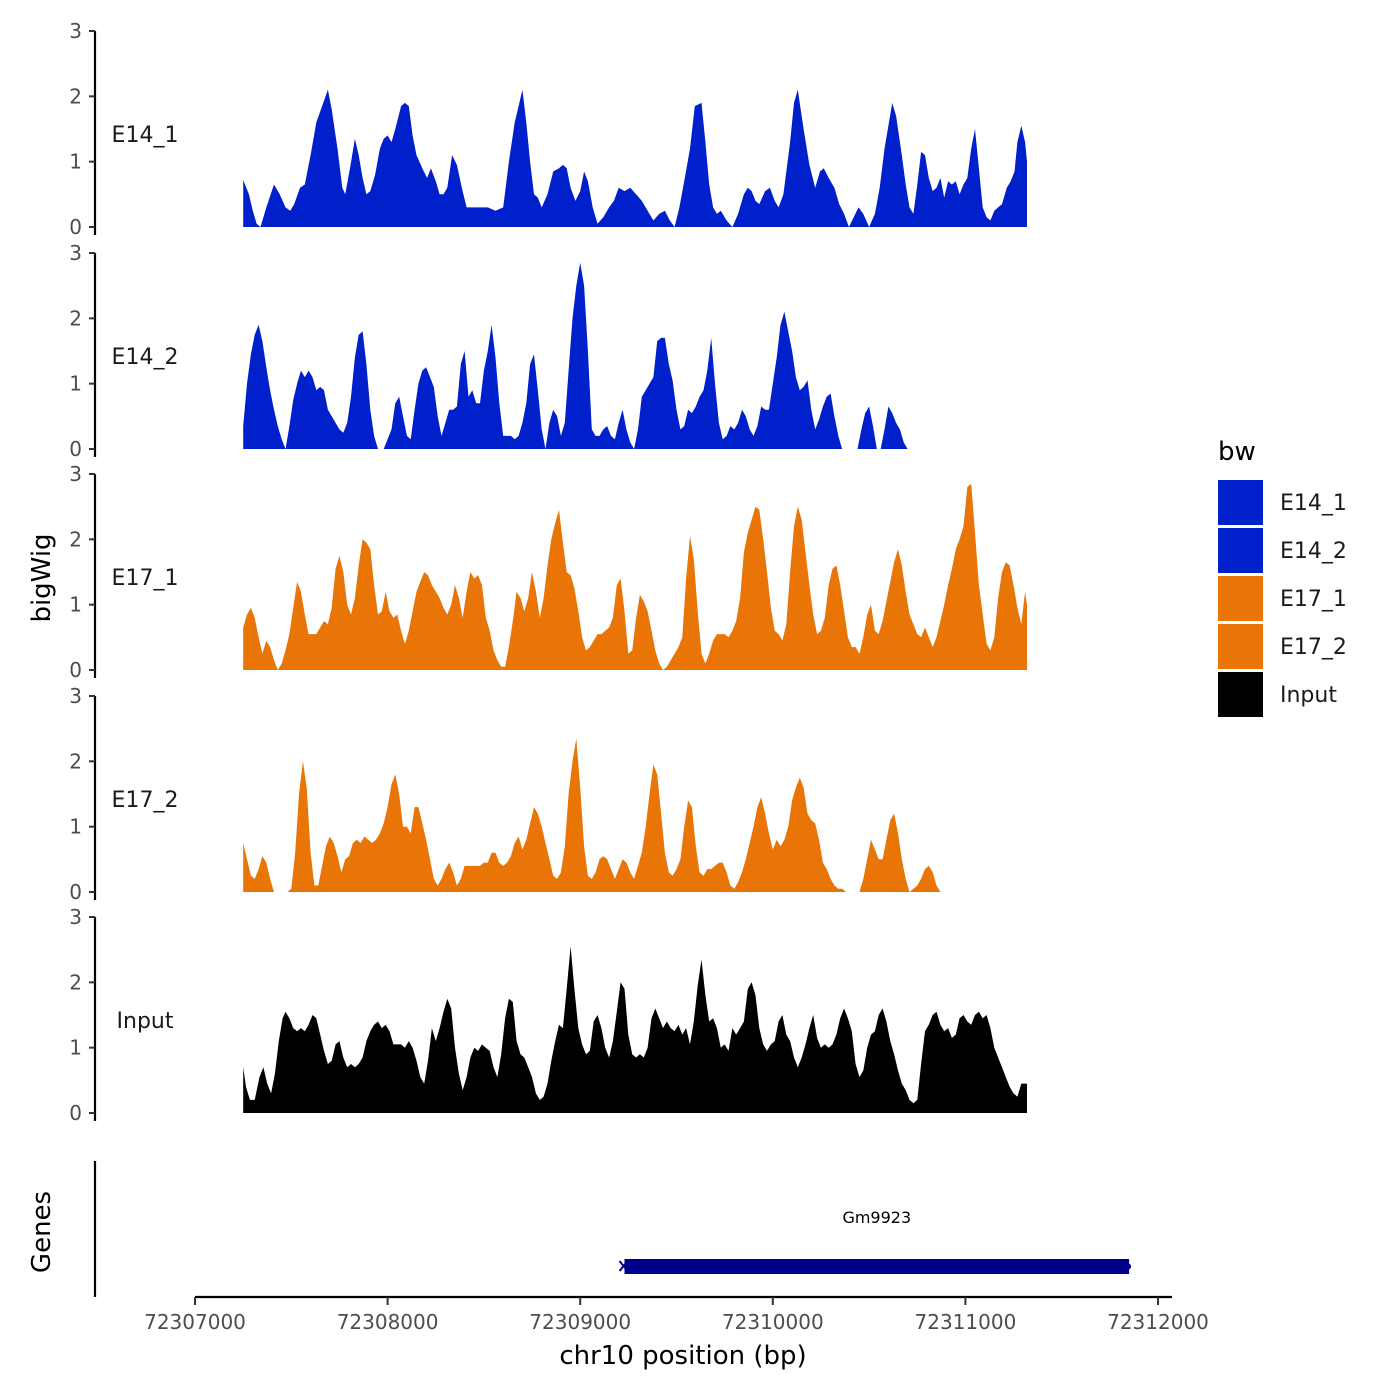 The height and width of the screenshot is (1400, 1400). I want to click on area-Input, so click(635, 1029).